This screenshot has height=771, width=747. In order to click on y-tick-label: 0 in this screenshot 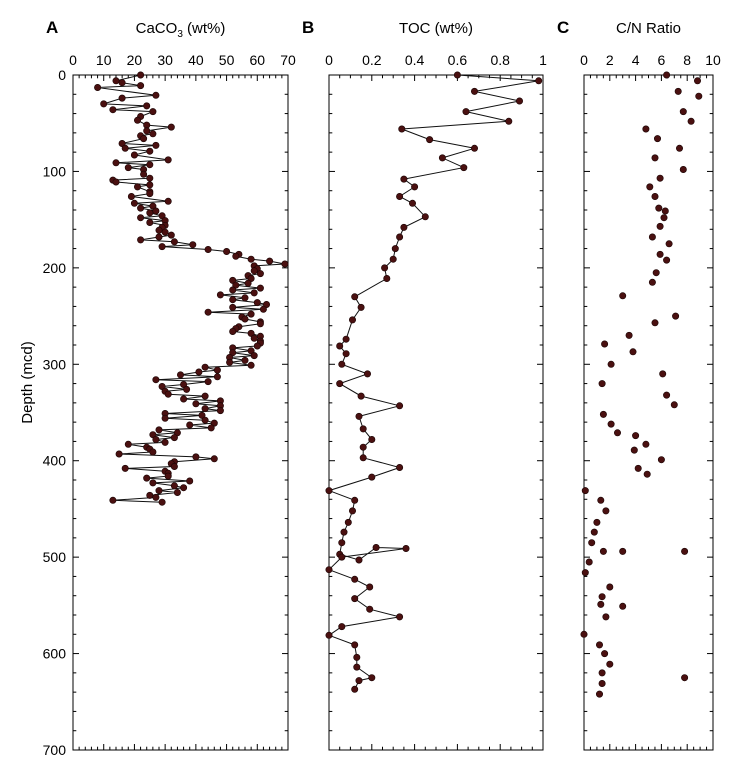, I will do `click(62, 75)`.